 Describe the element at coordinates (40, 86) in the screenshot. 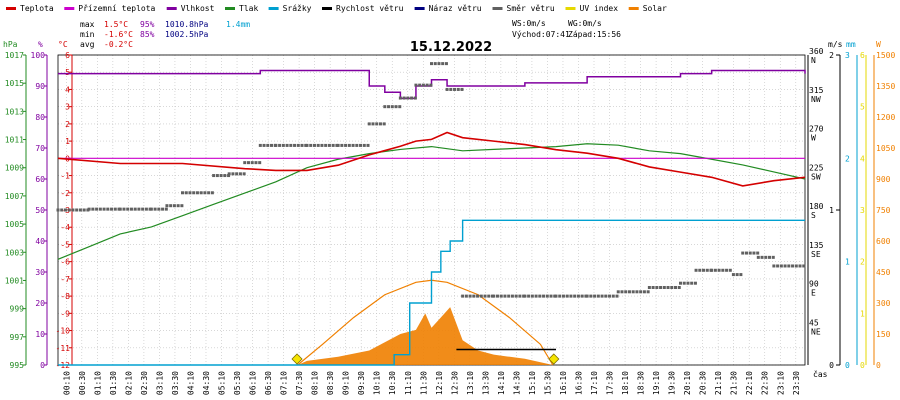

I see `humidity-axis-label: 90` at that location.